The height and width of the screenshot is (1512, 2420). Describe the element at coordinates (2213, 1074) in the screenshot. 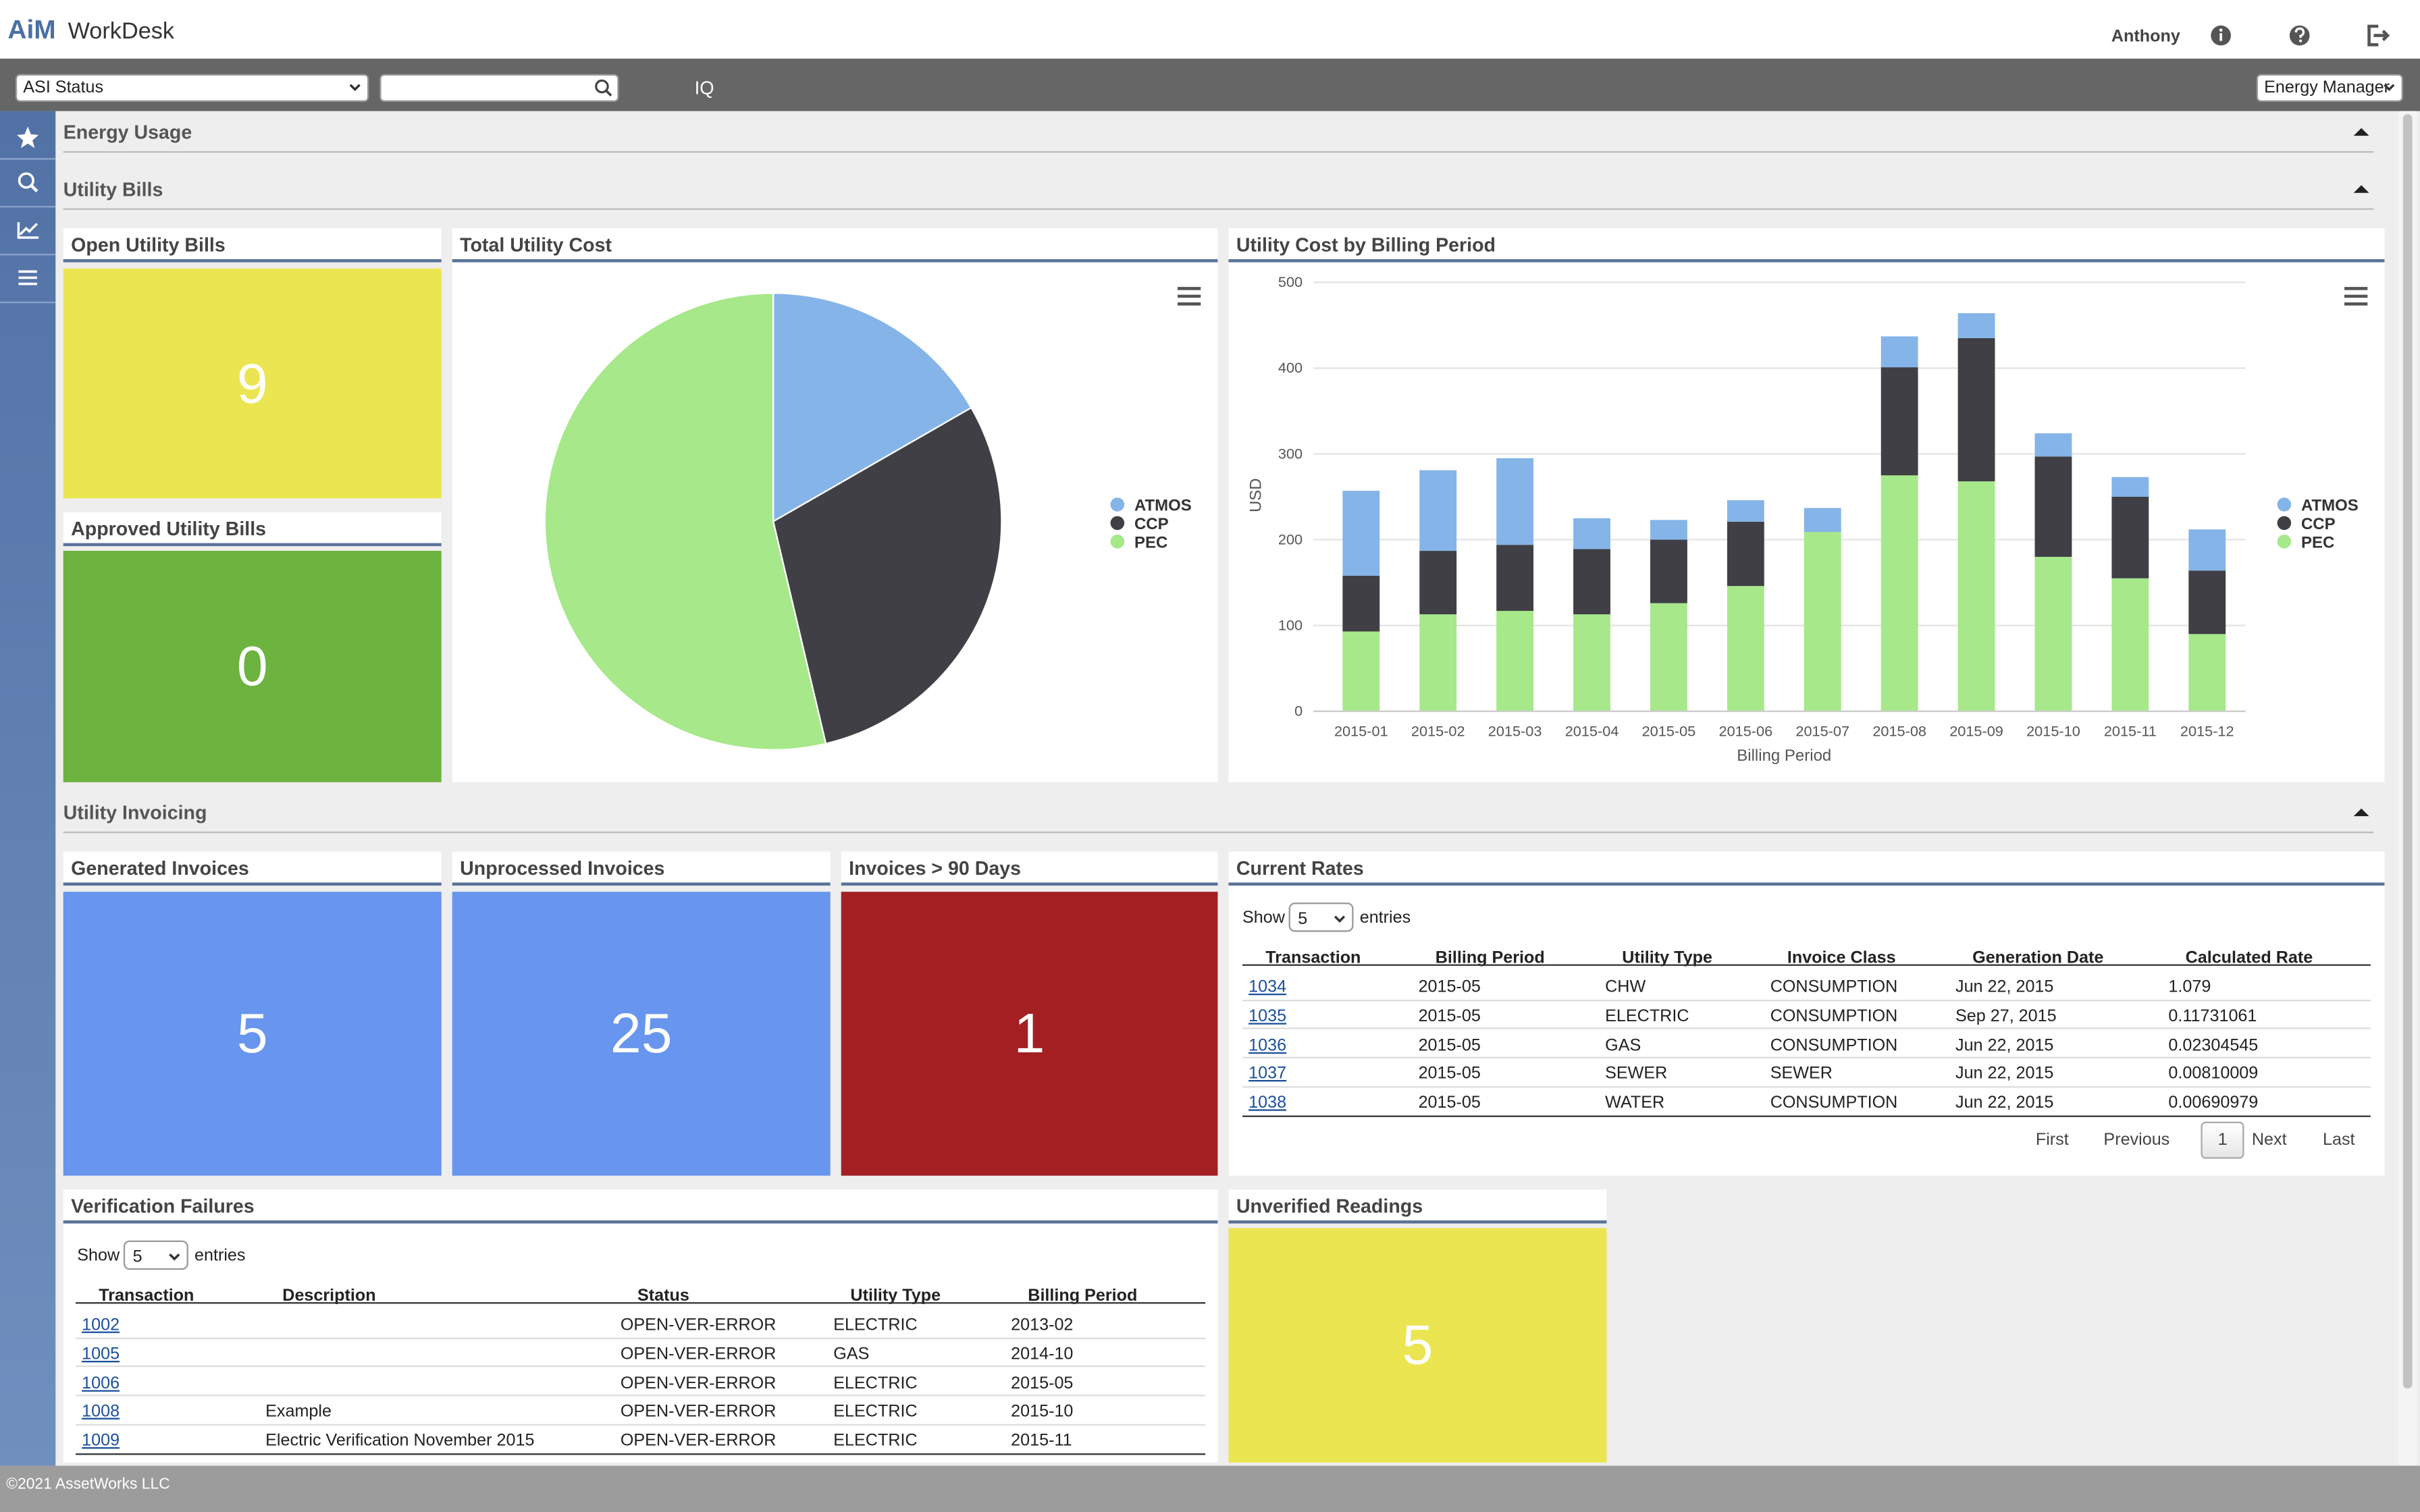

I see `table-cell: 0.00810009` at that location.